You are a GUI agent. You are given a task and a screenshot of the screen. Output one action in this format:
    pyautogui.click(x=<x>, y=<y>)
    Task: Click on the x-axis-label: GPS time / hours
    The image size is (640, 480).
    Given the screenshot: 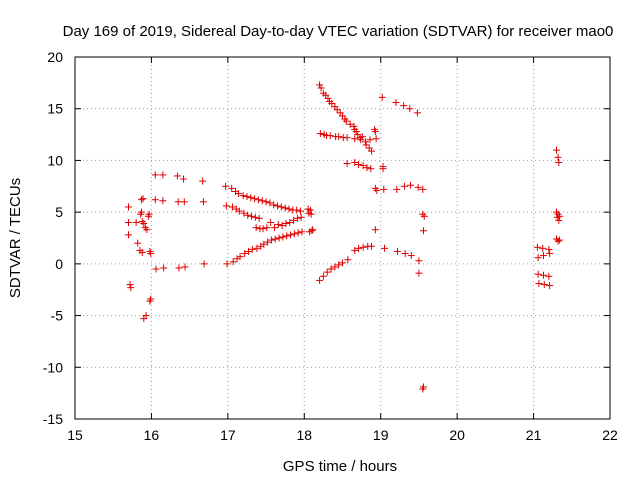 What is the action you would take?
    pyautogui.click(x=340, y=466)
    